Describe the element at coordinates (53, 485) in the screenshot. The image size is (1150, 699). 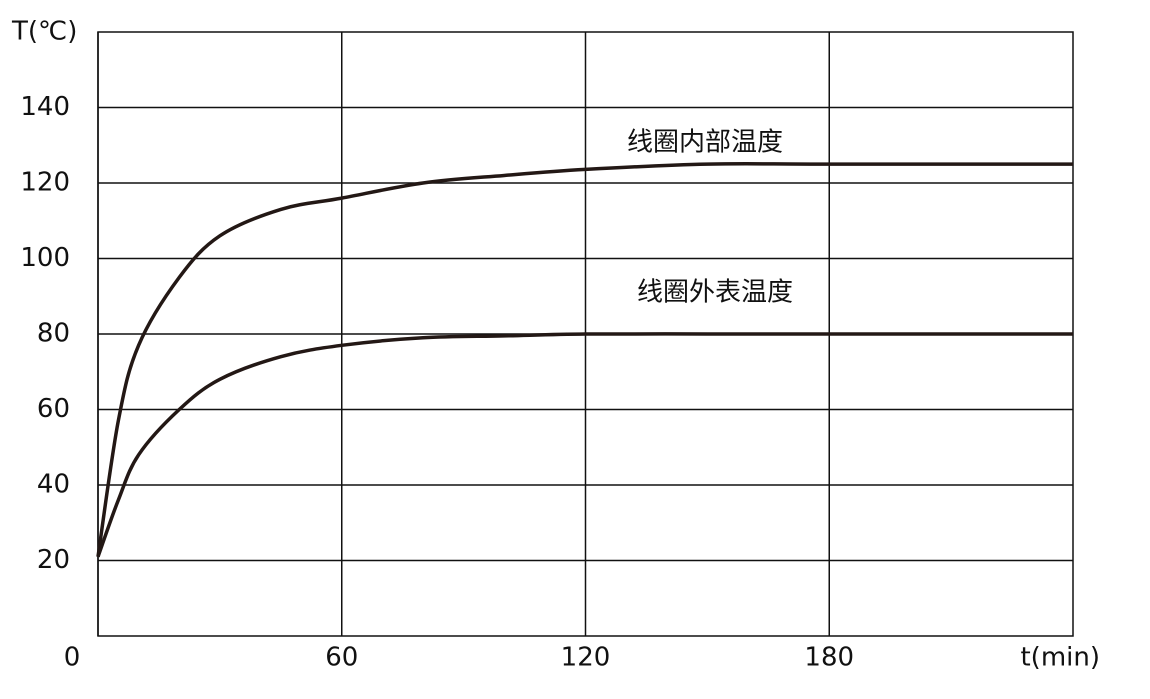
I see `y-tick-label: 40` at that location.